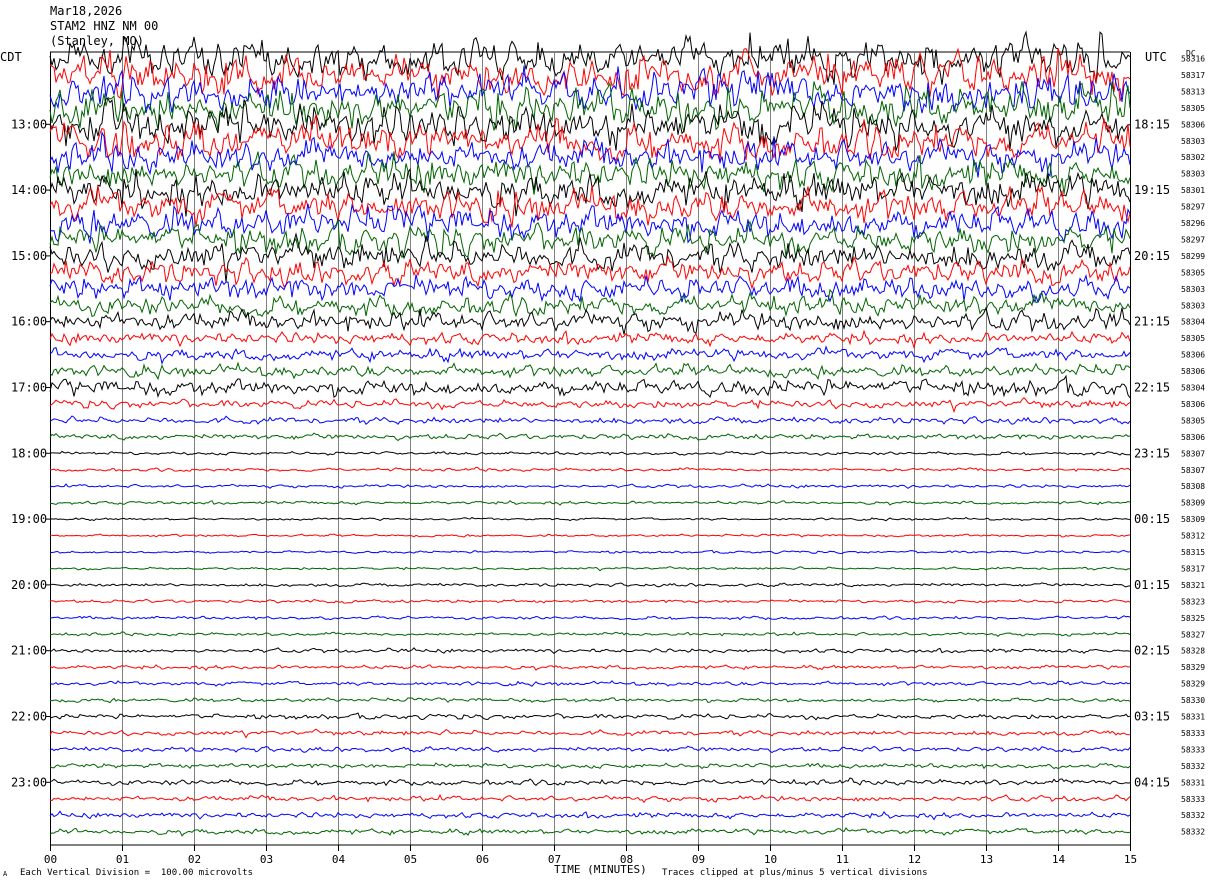  Describe the element at coordinates (1130, 859) in the screenshot. I see `x-tick-label: 15` at that location.